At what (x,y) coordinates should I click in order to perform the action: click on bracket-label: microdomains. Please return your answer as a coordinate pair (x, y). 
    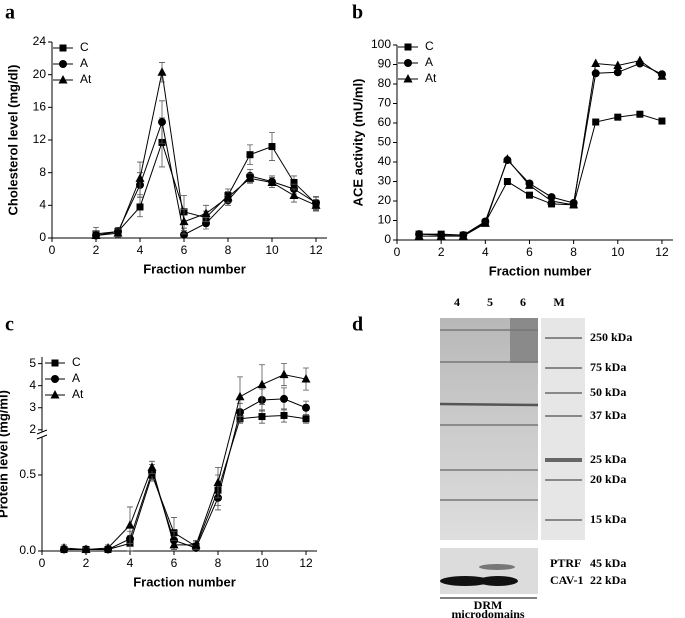
    Looking at the image, I should click on (487, 612).